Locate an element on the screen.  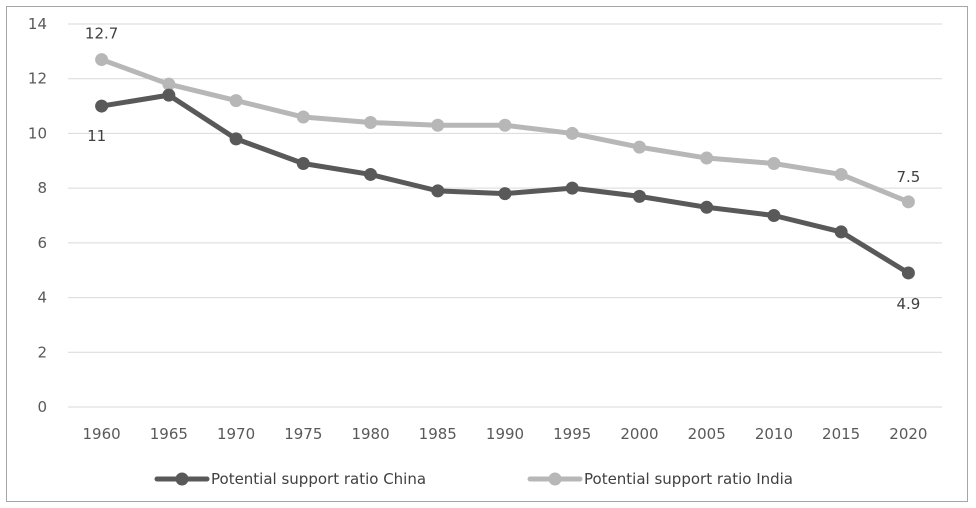
y-axis-tick-labels: 0 2 4 6 8 10 12 14 is located at coordinates (37, 215).